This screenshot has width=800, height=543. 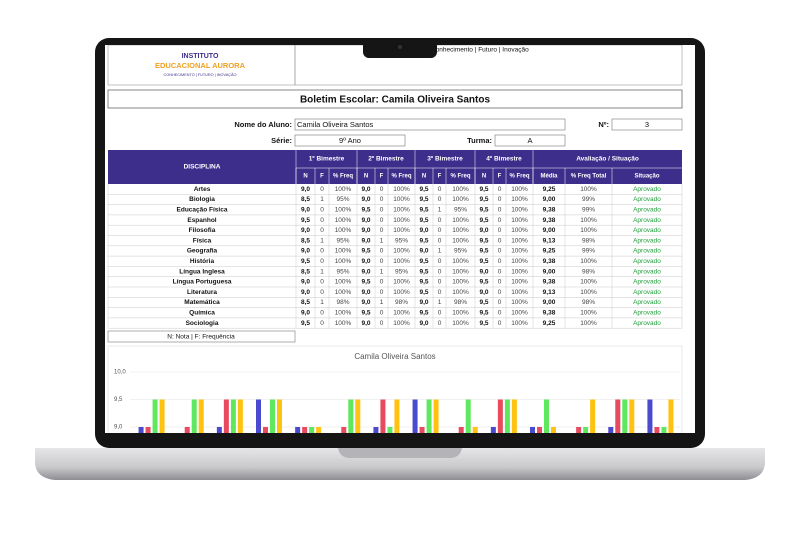 I want to click on subject-name: Espanhol, so click(x=201, y=220).